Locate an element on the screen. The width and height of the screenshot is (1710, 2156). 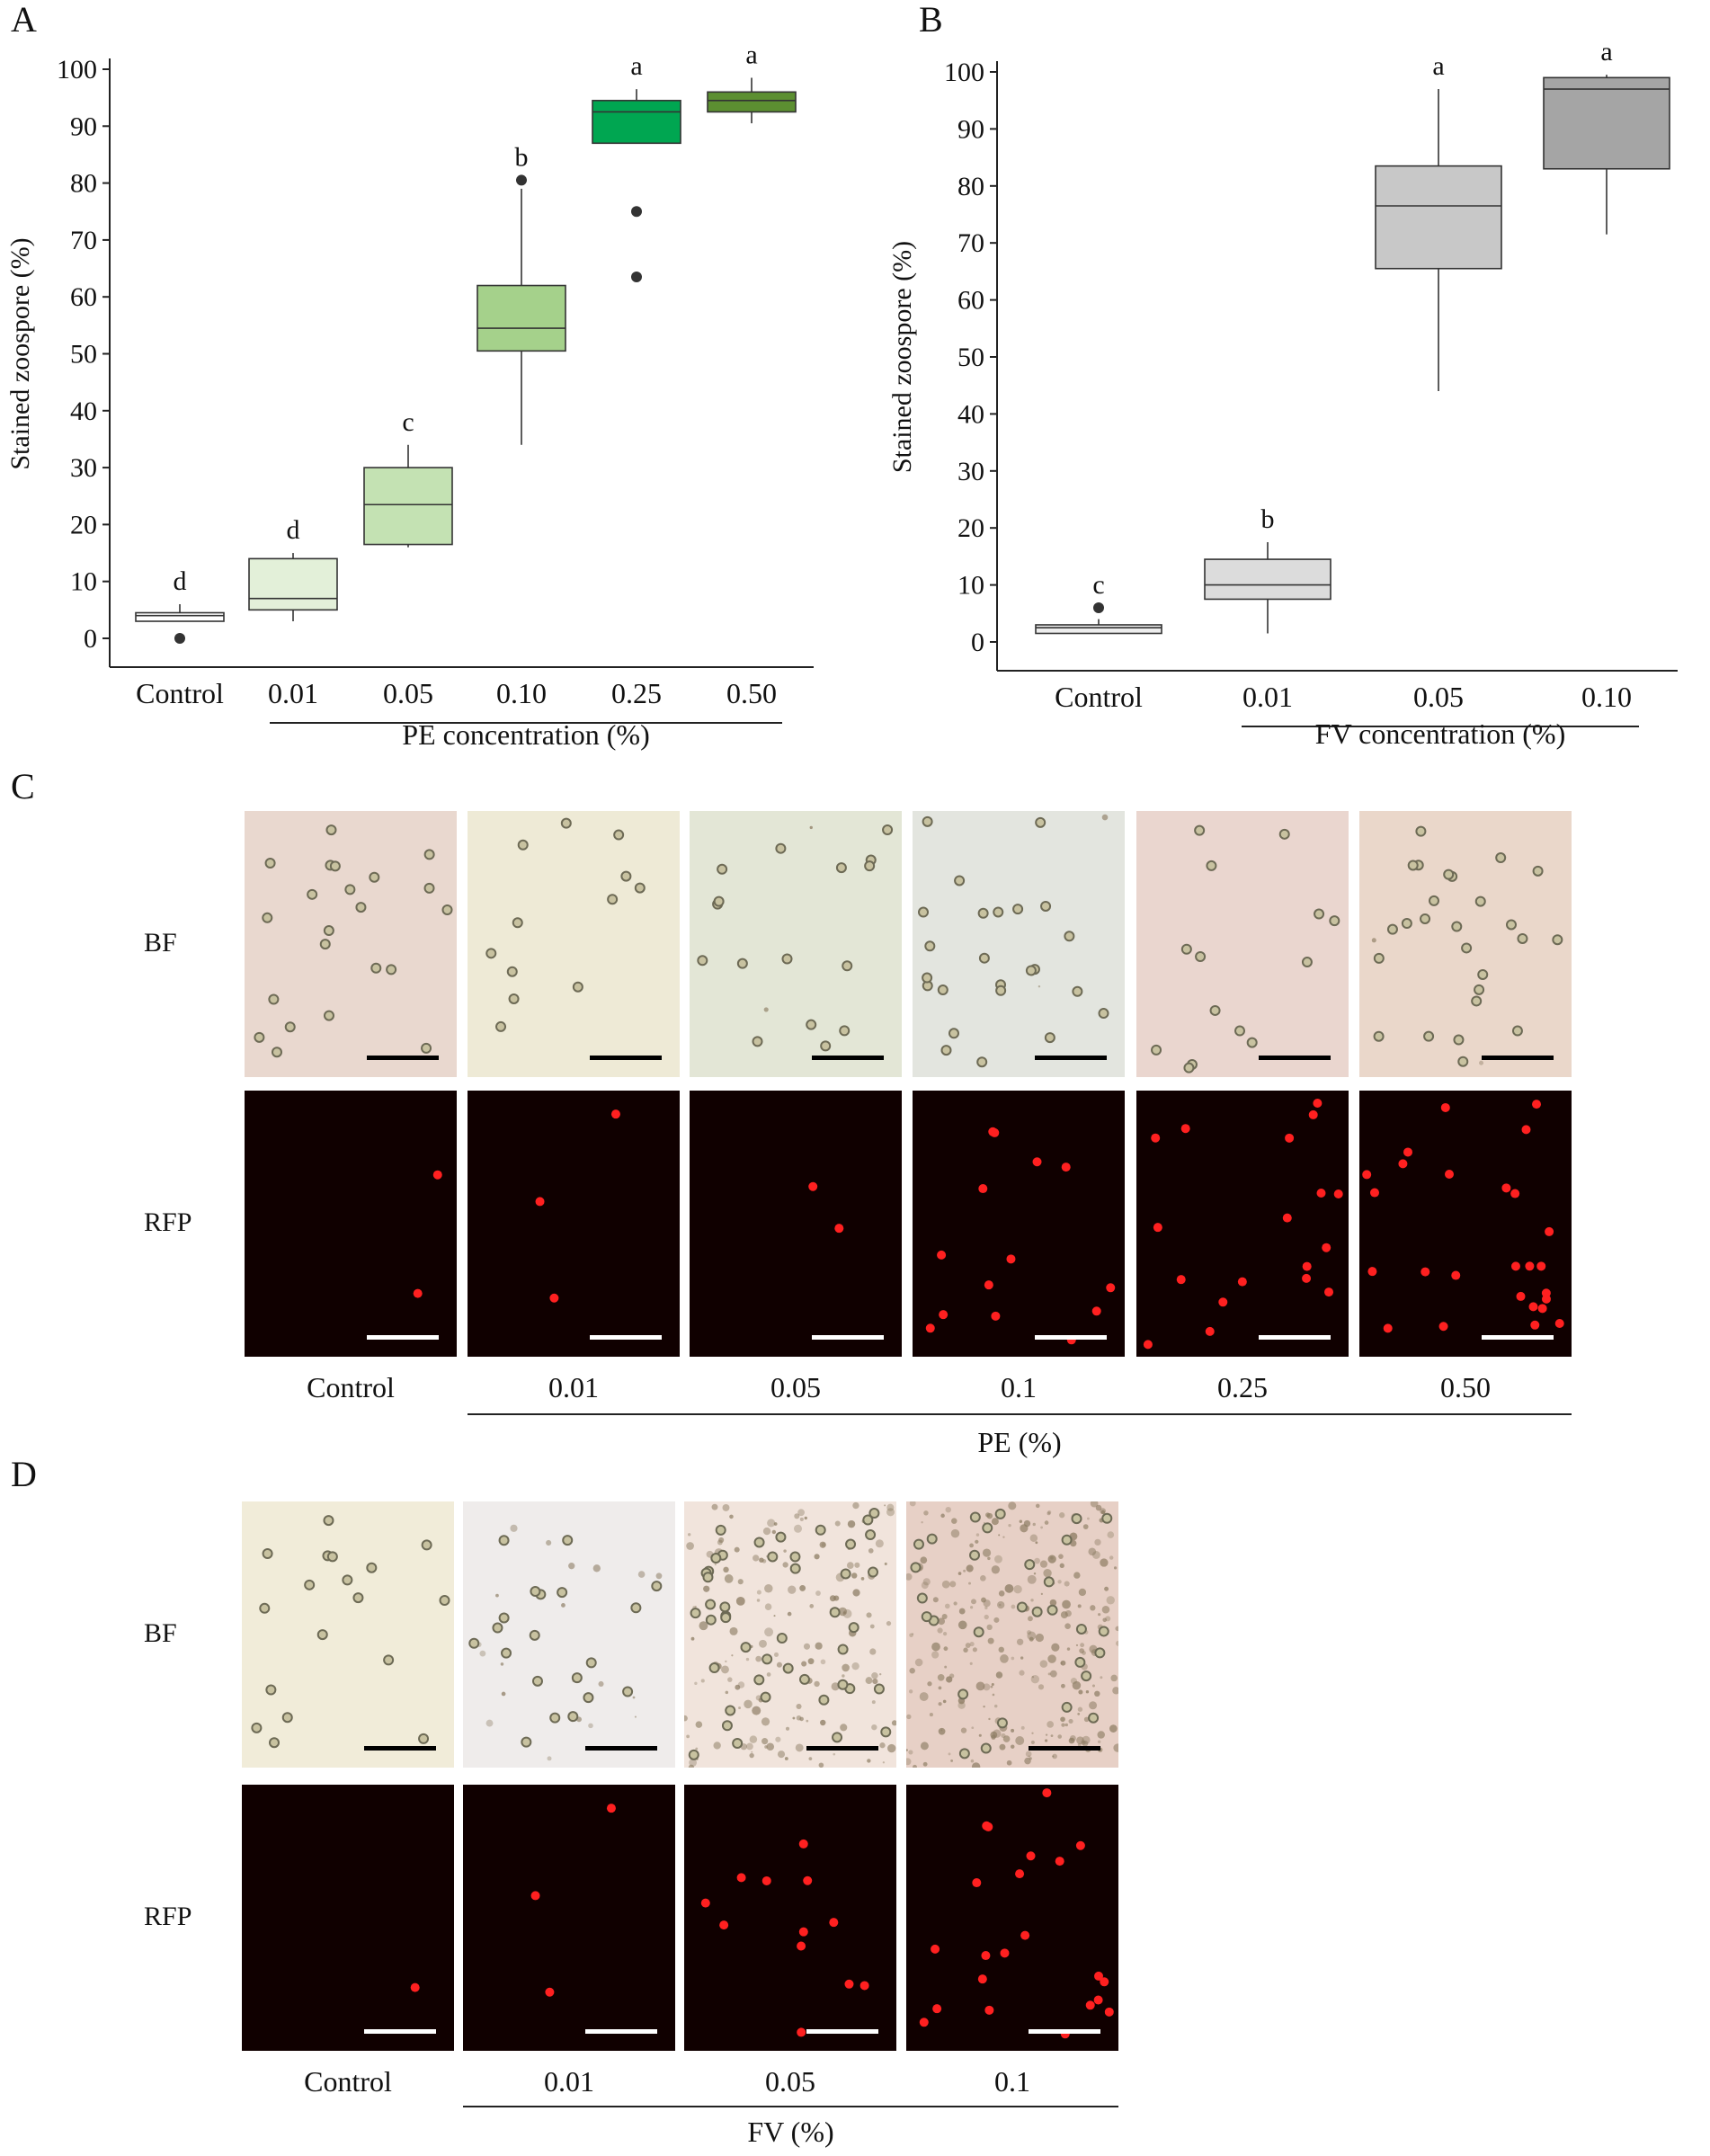
y-tick-label: 30 is located at coordinates (970, 471).